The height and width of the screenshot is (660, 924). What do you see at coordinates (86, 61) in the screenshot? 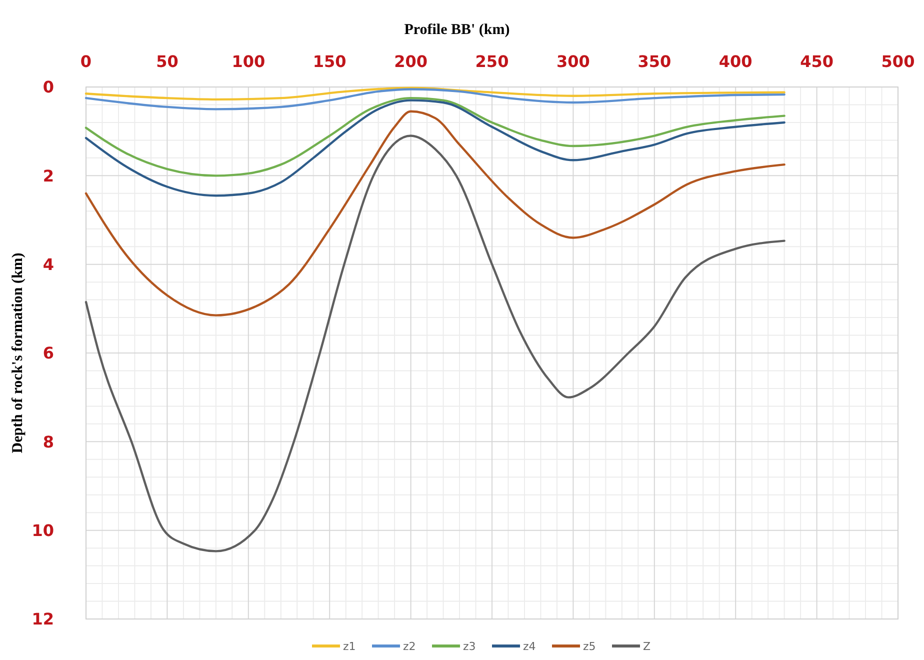
I see `x-tick-label: 0` at bounding box center [86, 61].